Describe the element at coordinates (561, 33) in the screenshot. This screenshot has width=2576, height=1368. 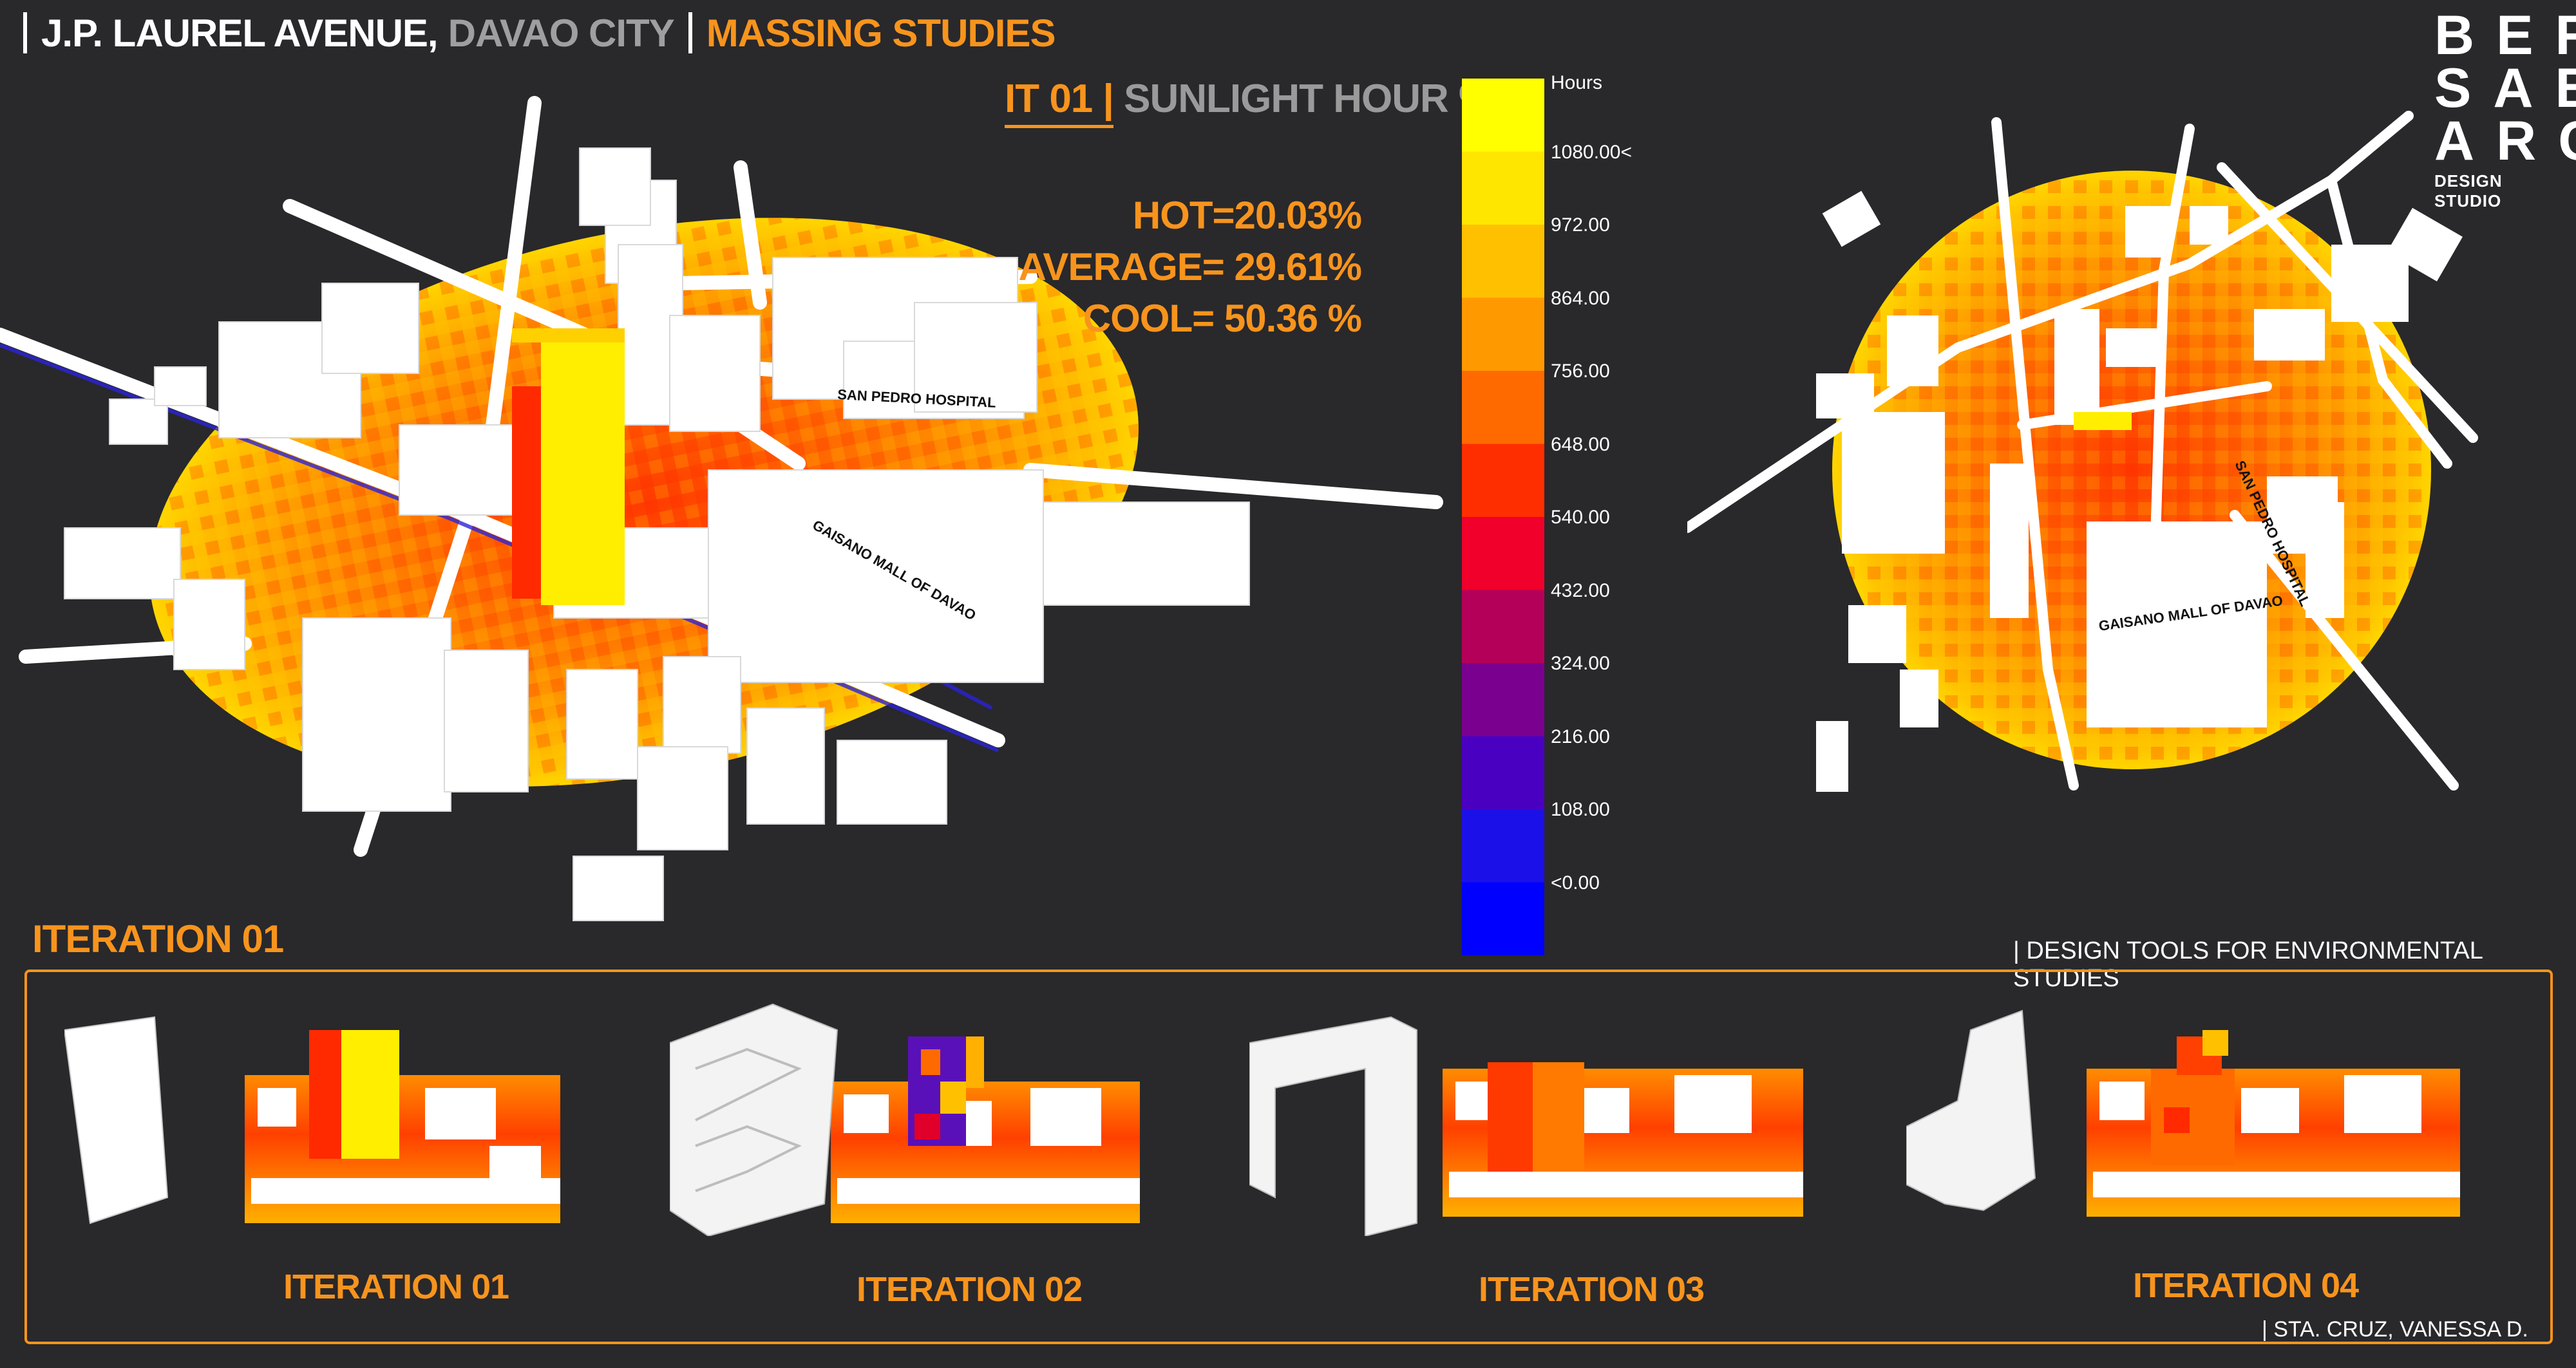
I see `header-city: DAVAO CITY` at that location.